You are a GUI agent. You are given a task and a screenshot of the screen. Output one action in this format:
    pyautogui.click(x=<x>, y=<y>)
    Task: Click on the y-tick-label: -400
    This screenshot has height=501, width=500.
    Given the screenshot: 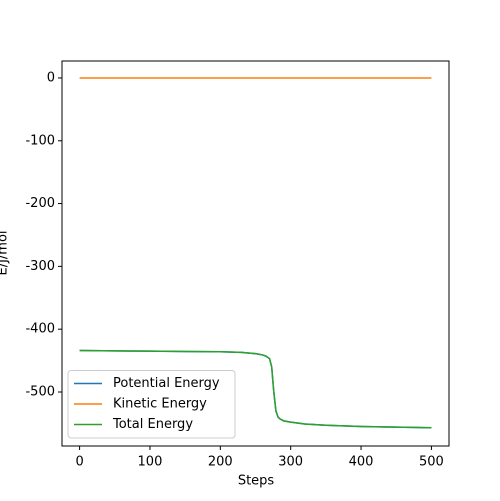 What is the action you would take?
    pyautogui.click(x=40, y=329)
    